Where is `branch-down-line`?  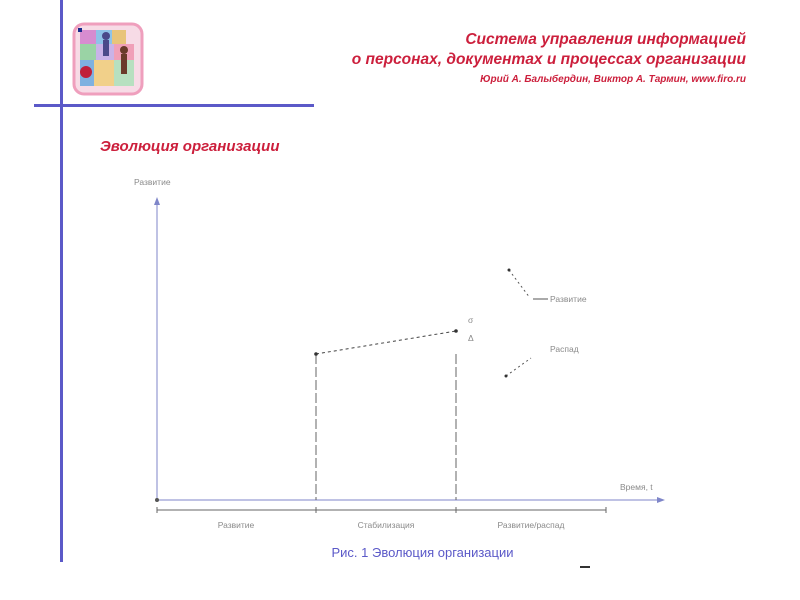 branch-down-line is located at coordinates (518, 367).